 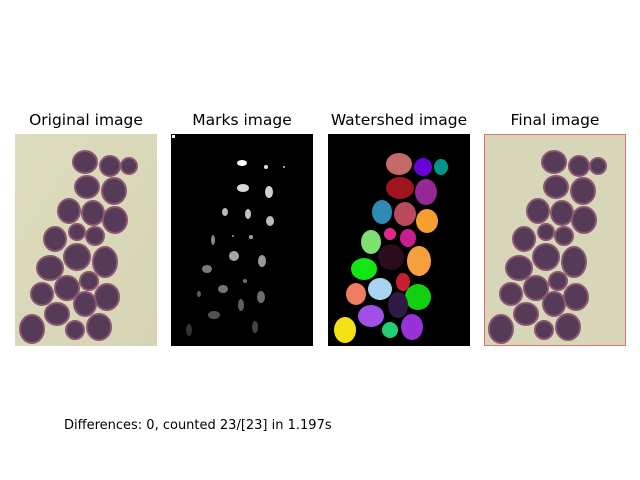 What do you see at coordinates (399, 240) in the screenshot?
I see `watershed-image` at bounding box center [399, 240].